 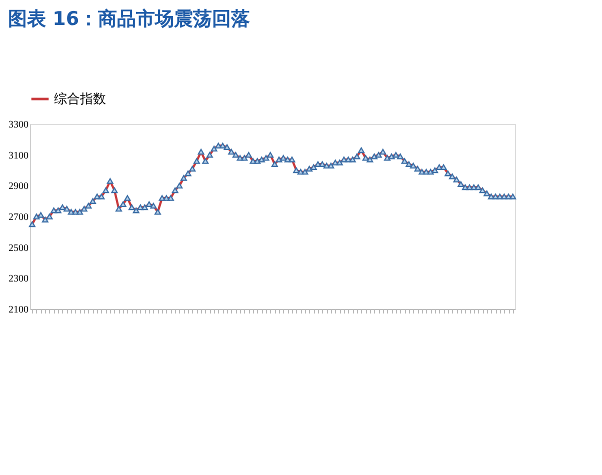 I want to click on legend-label: 综合指数, so click(x=80, y=99).